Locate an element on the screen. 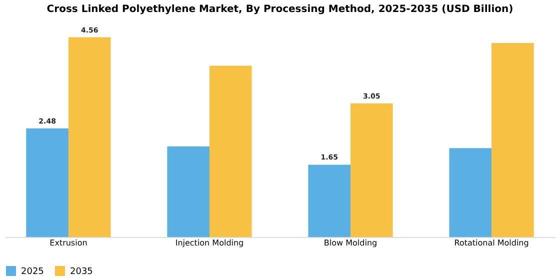  x-tick-label: Extrusion is located at coordinates (69, 243).